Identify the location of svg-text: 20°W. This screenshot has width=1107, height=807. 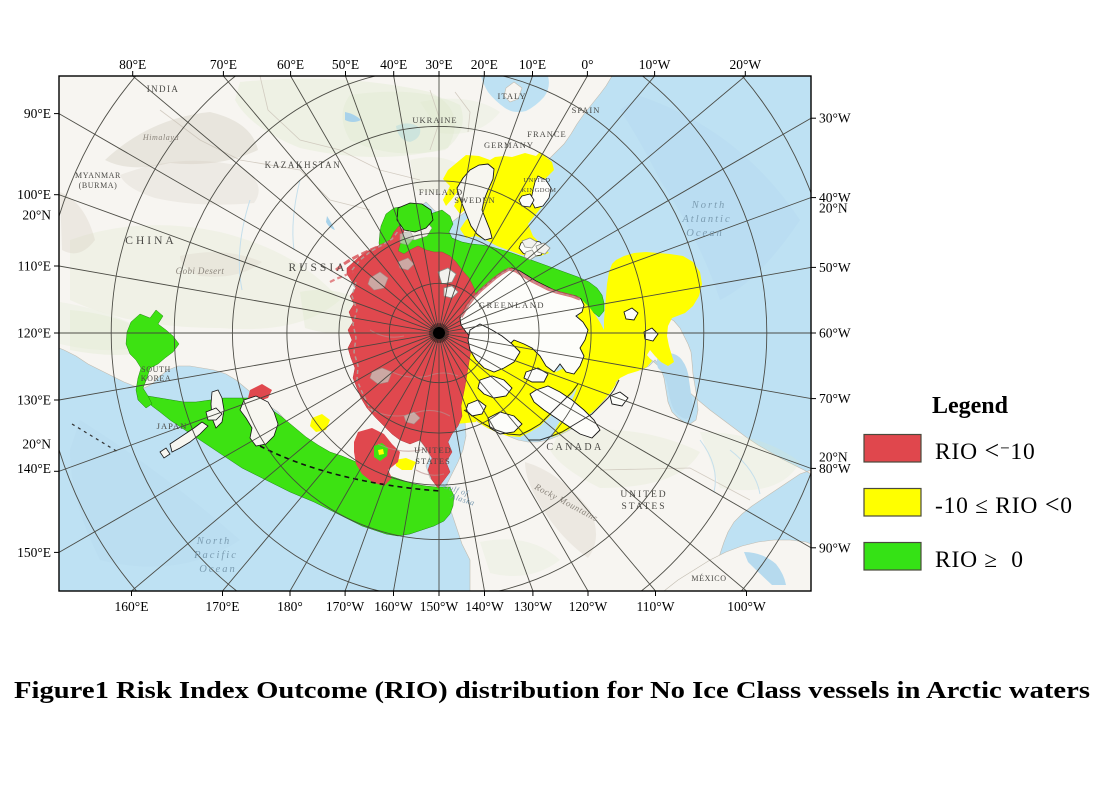
(745, 64).